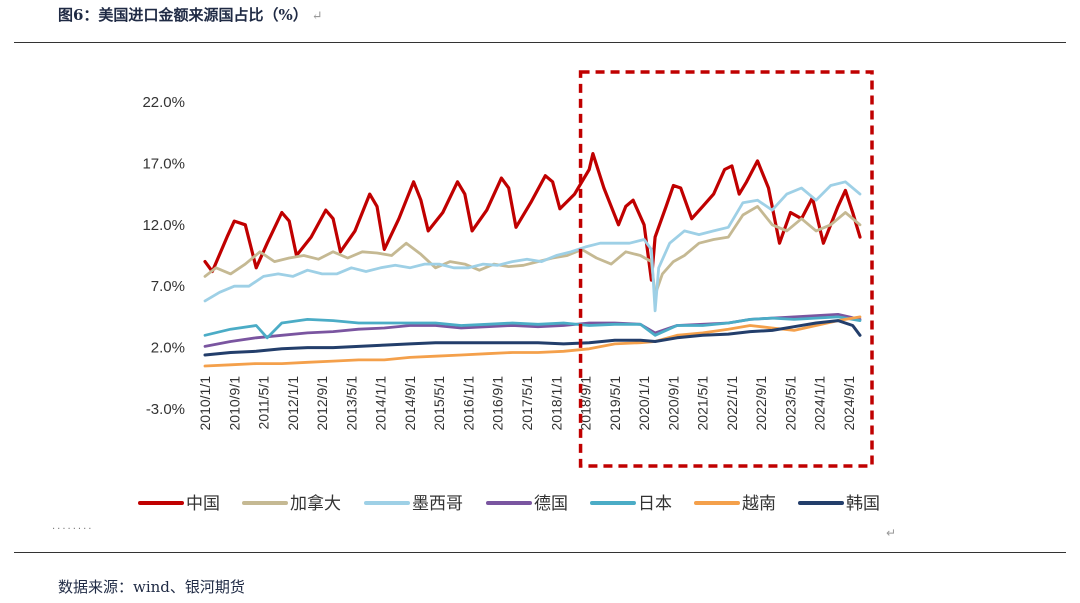  I want to click on x-tick-label: 2023/5/1, so click(790, 403).